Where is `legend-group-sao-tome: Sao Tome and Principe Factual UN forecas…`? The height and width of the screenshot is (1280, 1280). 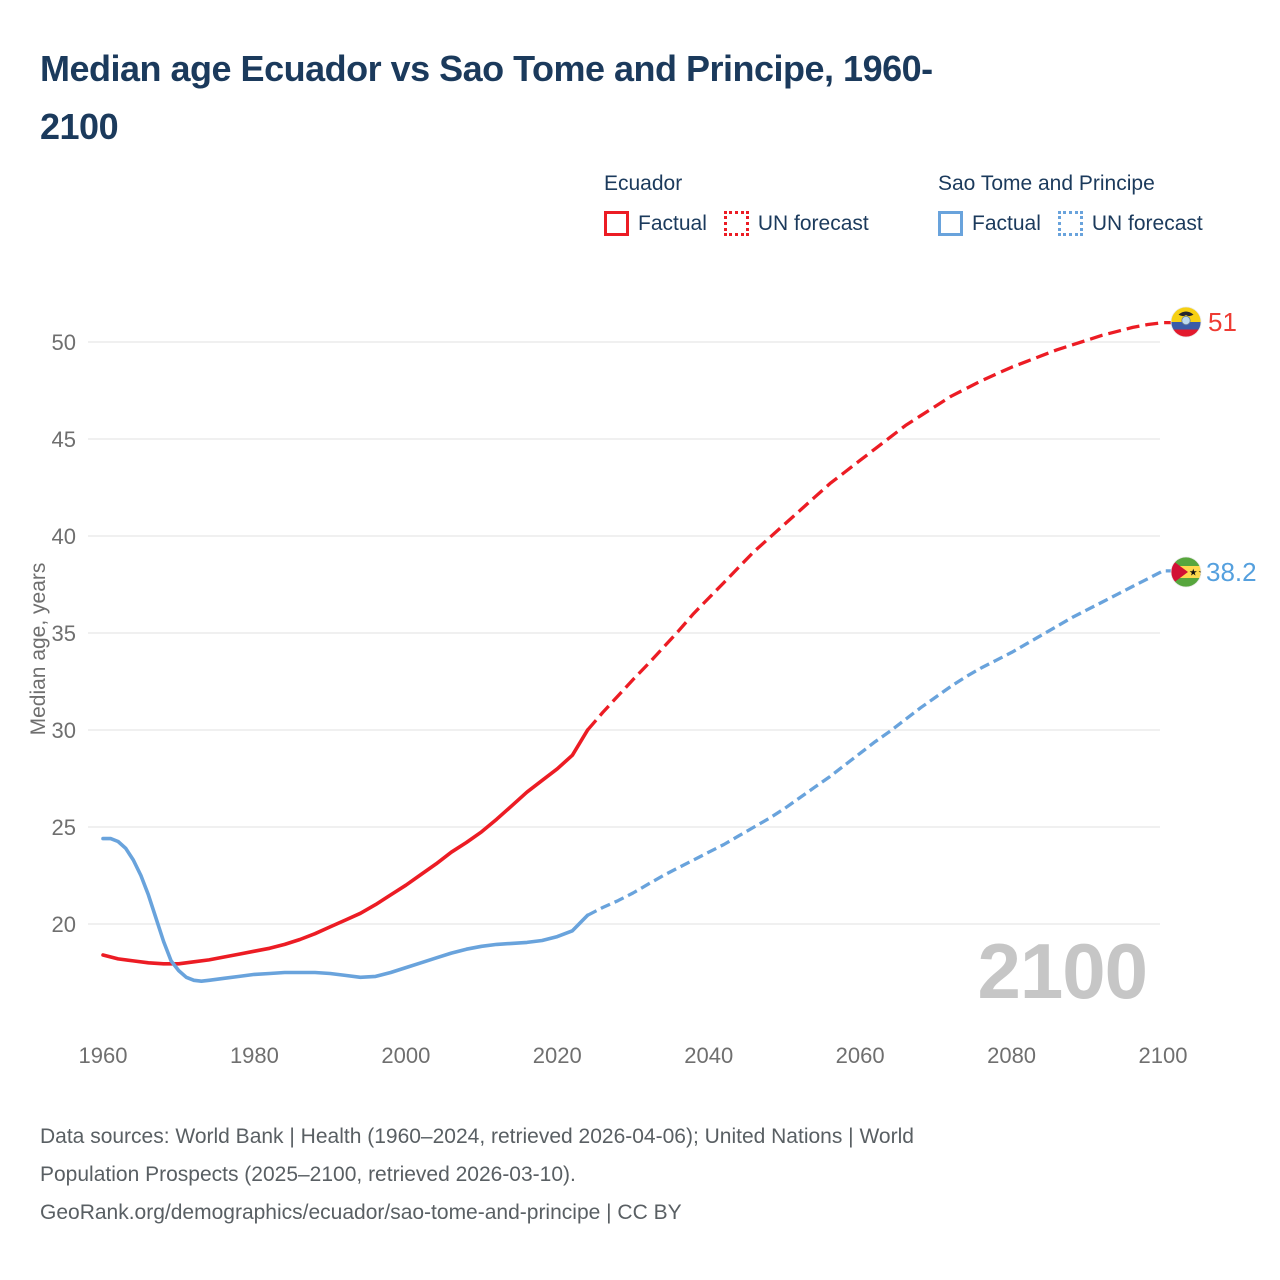 legend-group-sao-tome: Sao Tome and Principe Factual UN forecas… is located at coordinates (1070, 204).